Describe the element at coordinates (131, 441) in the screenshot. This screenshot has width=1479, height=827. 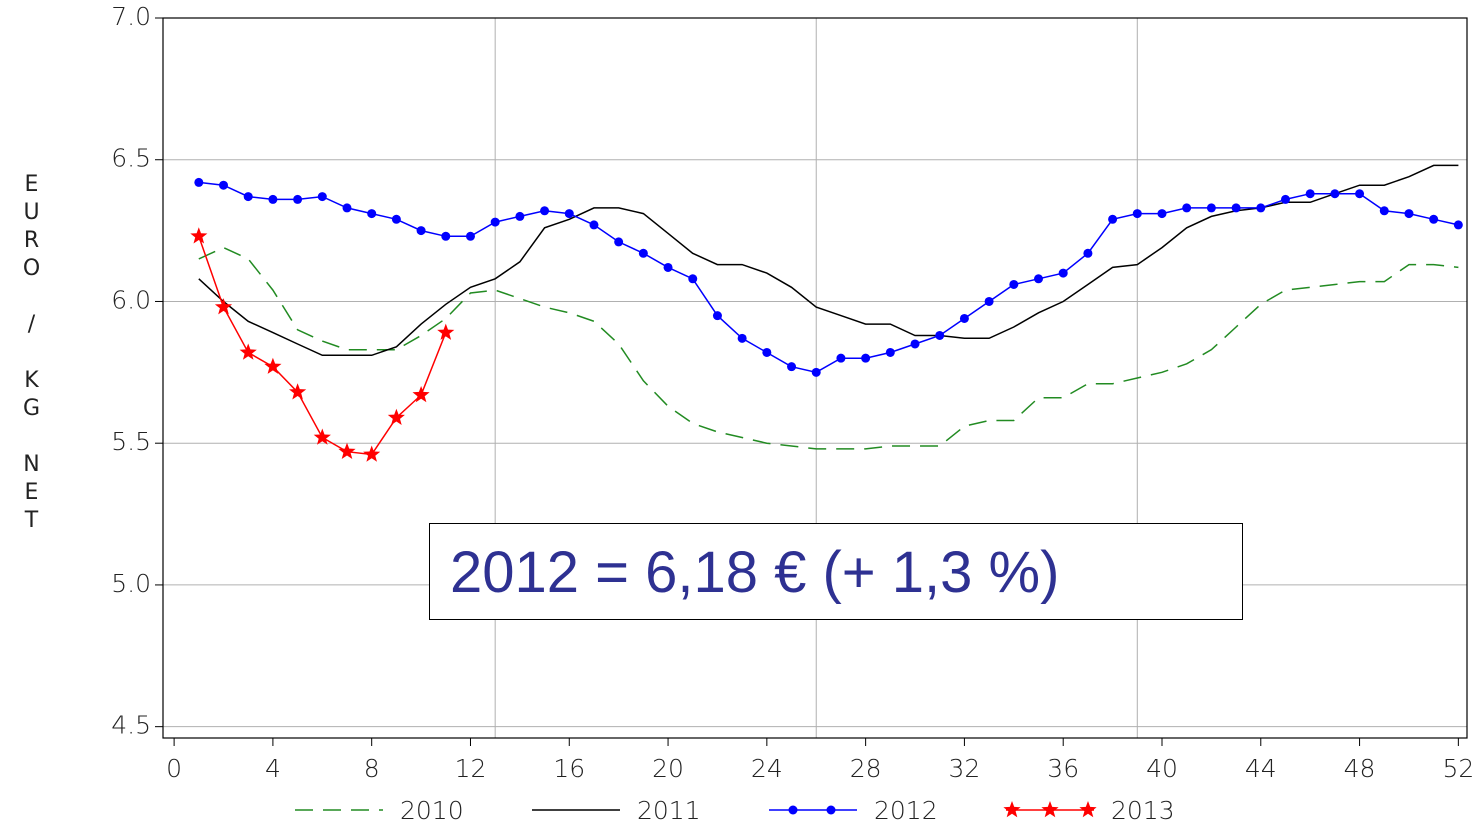
I see `y-tick-label: 5.5` at that location.